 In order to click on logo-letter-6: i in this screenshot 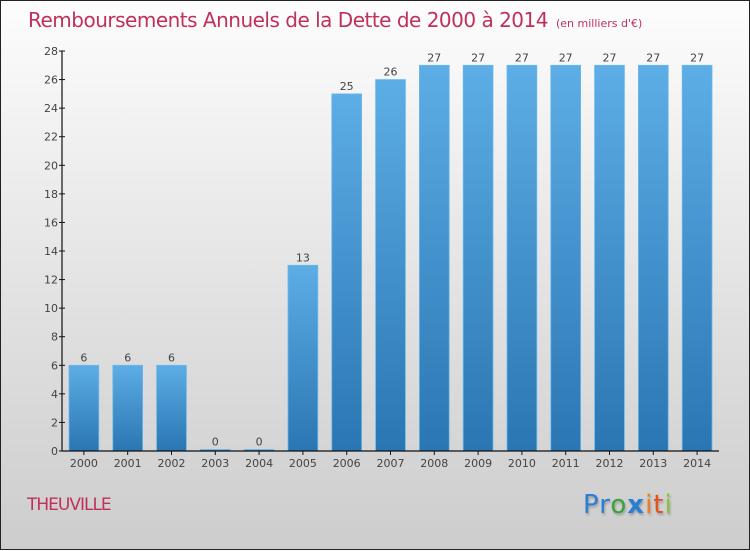, I will do `click(668, 505)`.